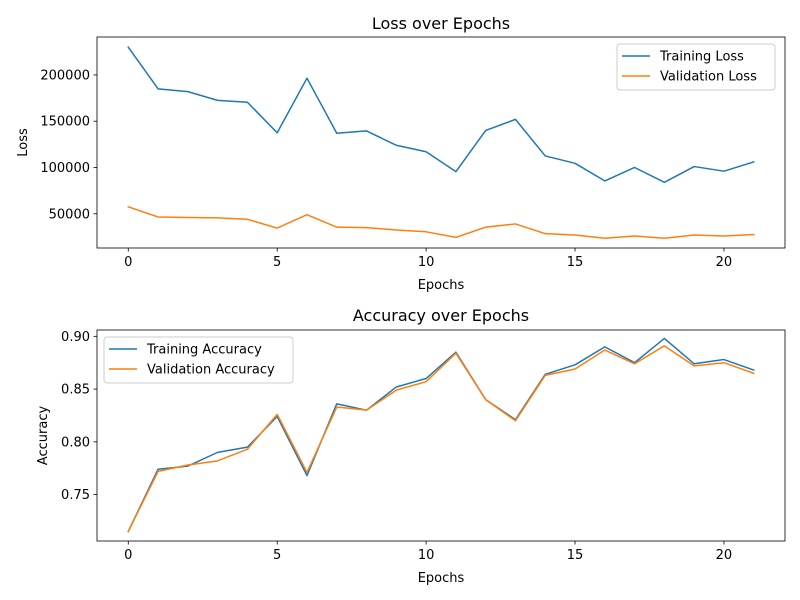 This screenshot has width=800, height=600. I want to click on legend: Training Accuracy Validation Accuracy, so click(198, 360).